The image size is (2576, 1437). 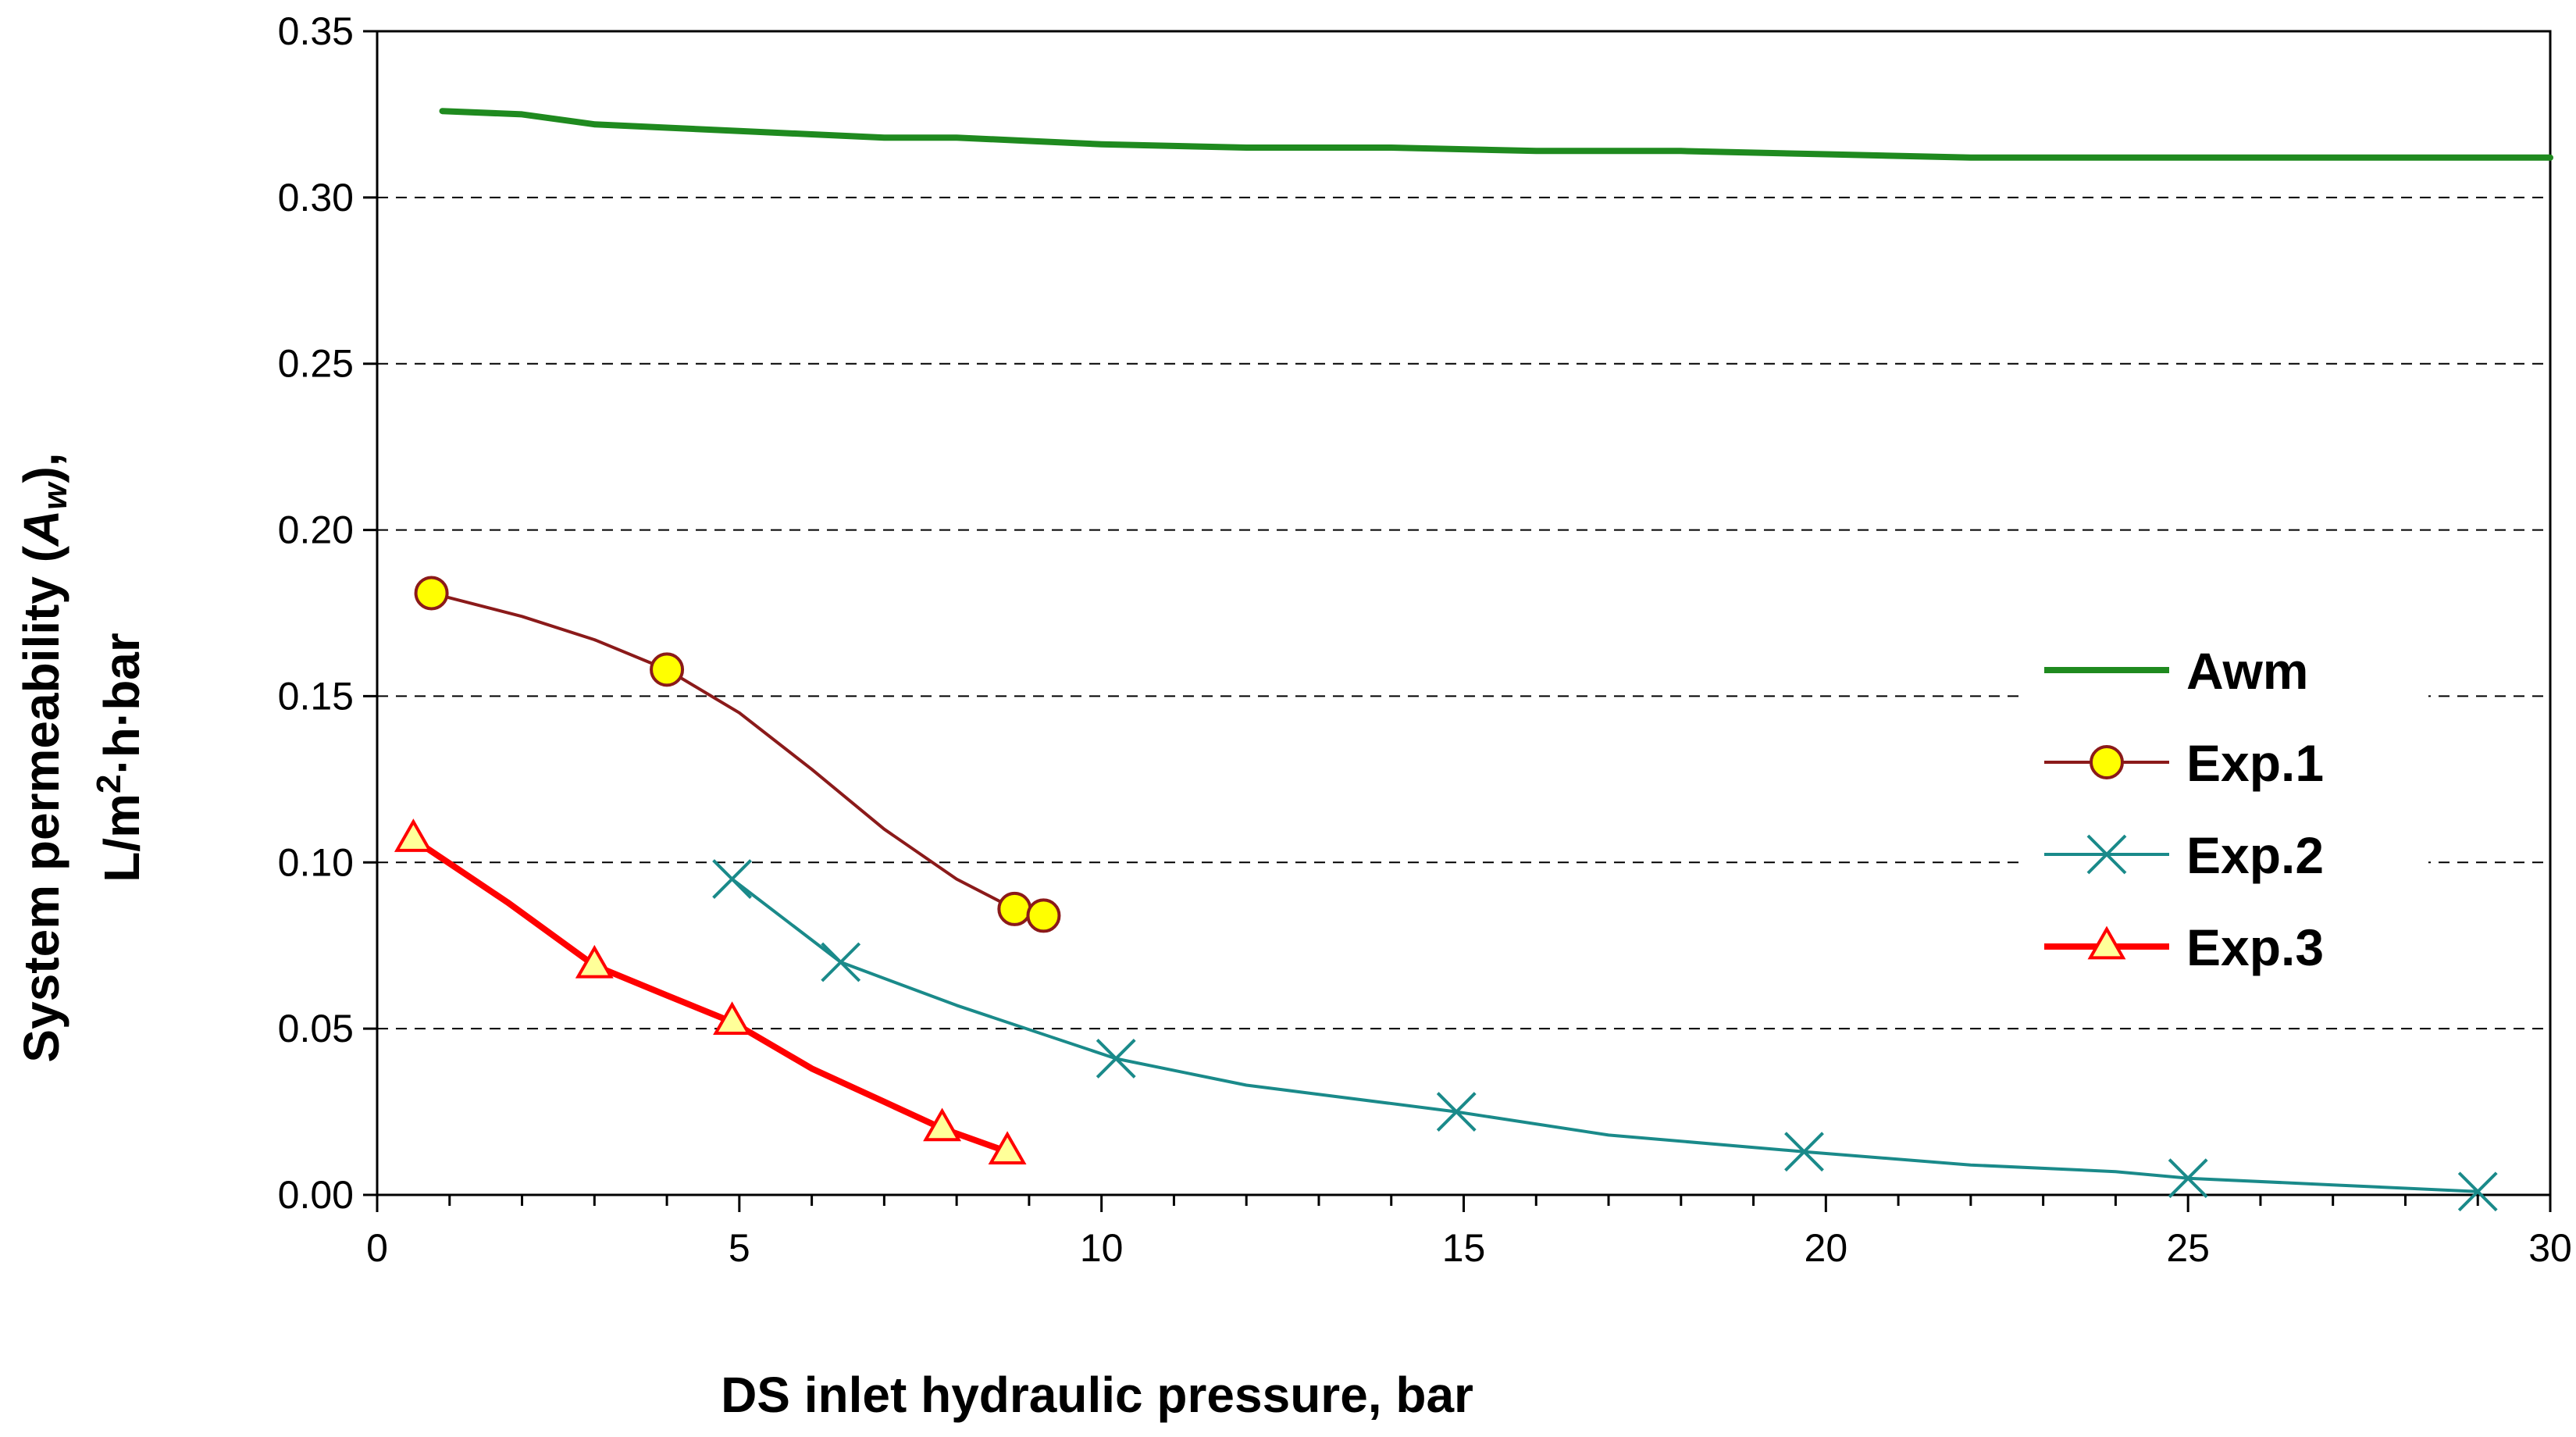 I want to click on y-axis-title-line2: L/m2·h·bar, so click(x=120, y=758).